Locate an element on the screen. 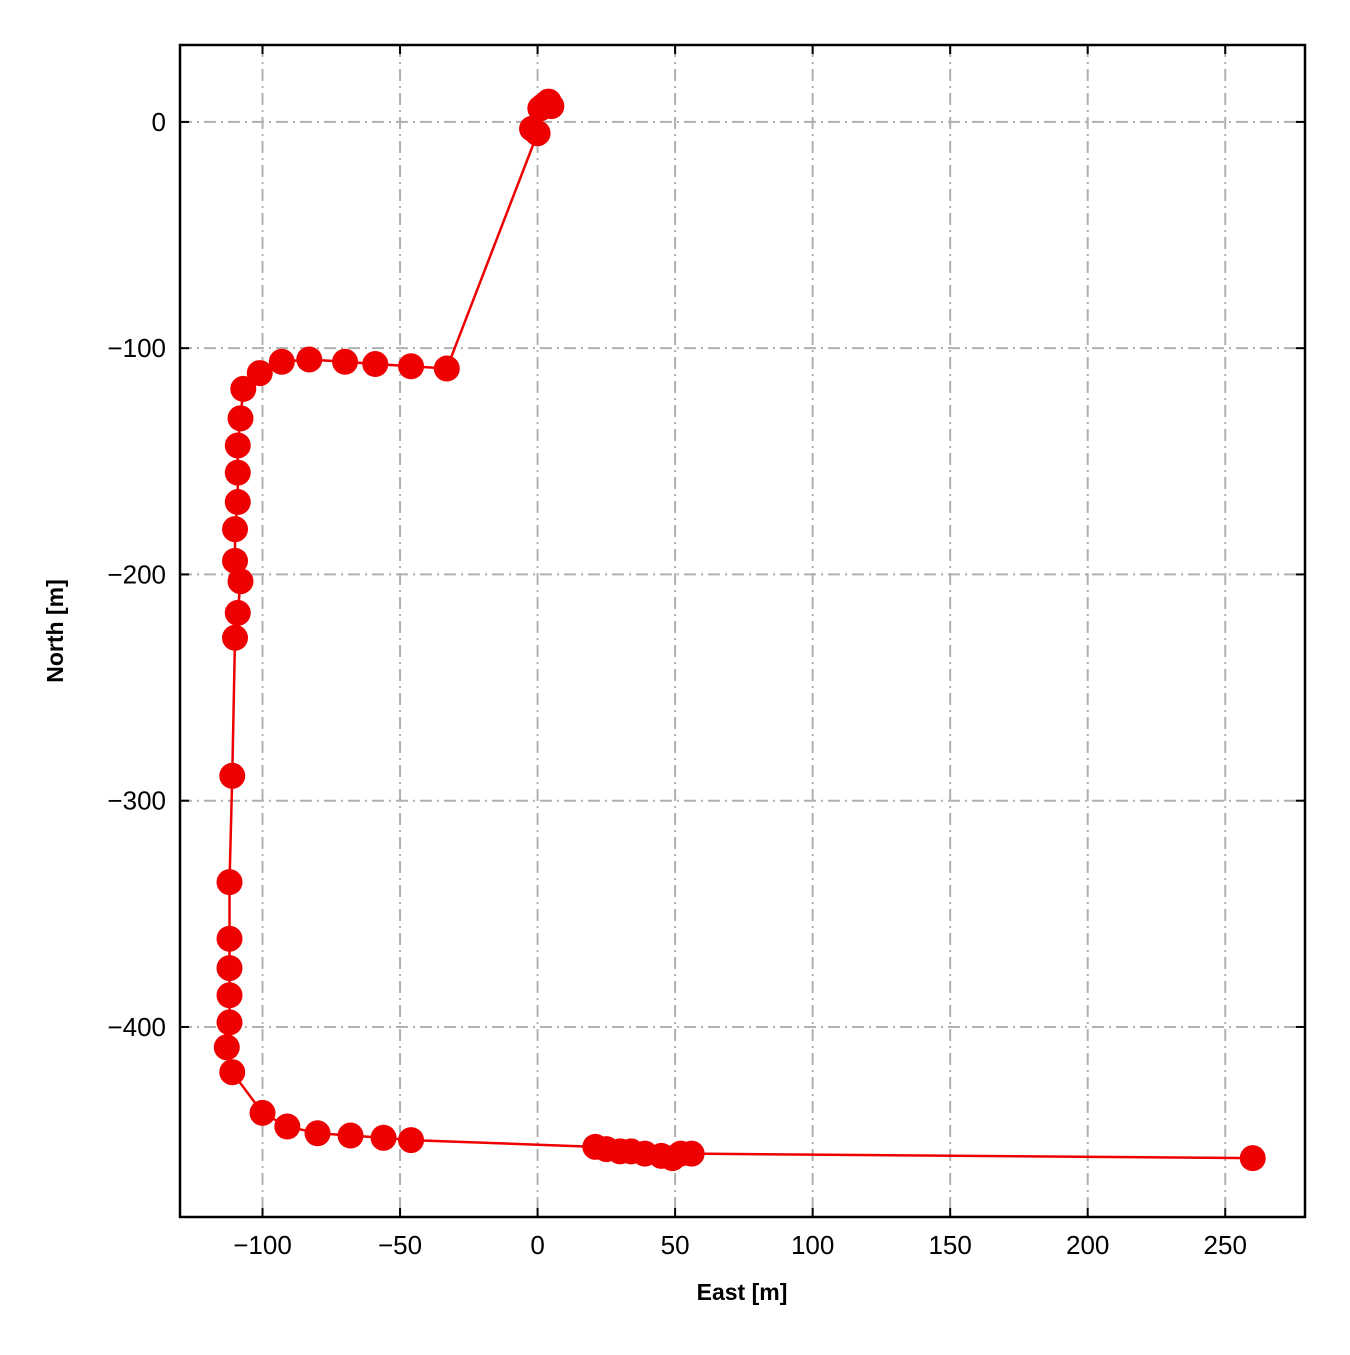  y-tick-label: −200 is located at coordinates (136, 574).